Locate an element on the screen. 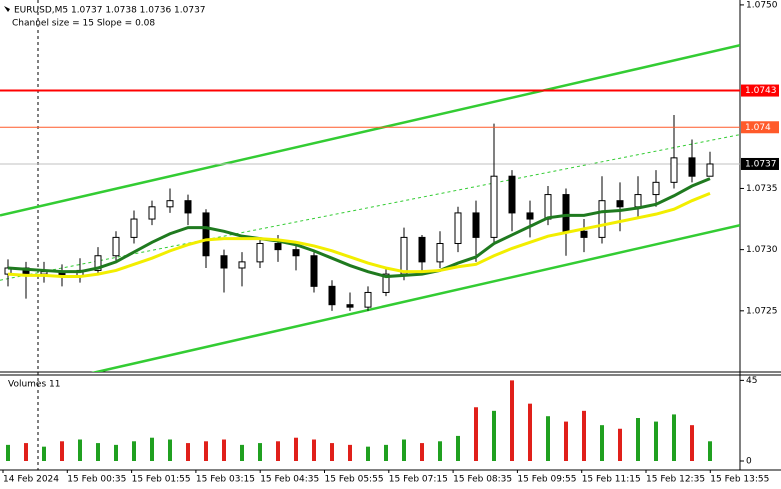 The image size is (781, 489). x-tick-label: 15 Feb 13:55 is located at coordinates (739, 480).